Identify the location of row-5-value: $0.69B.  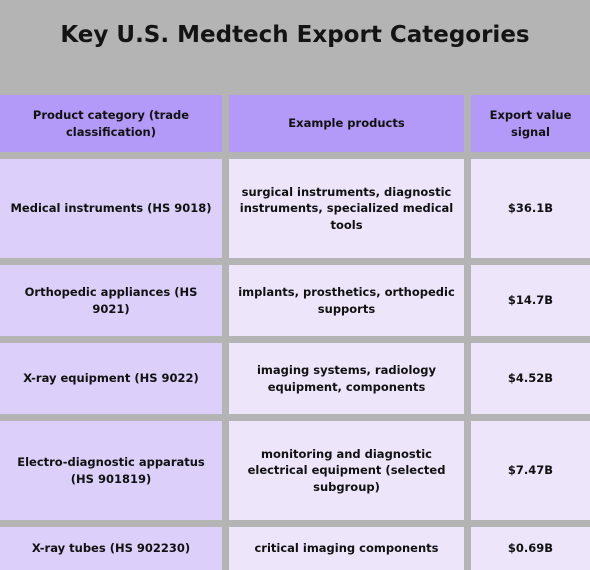
(530, 548).